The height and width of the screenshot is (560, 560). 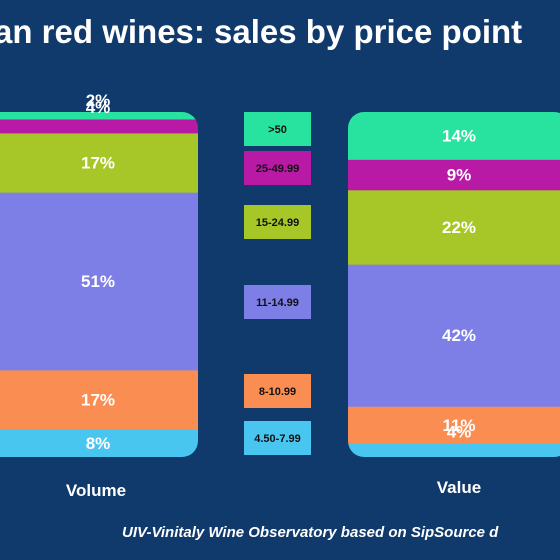 What do you see at coordinates (459, 487) in the screenshot?
I see `category-label-value: Value` at bounding box center [459, 487].